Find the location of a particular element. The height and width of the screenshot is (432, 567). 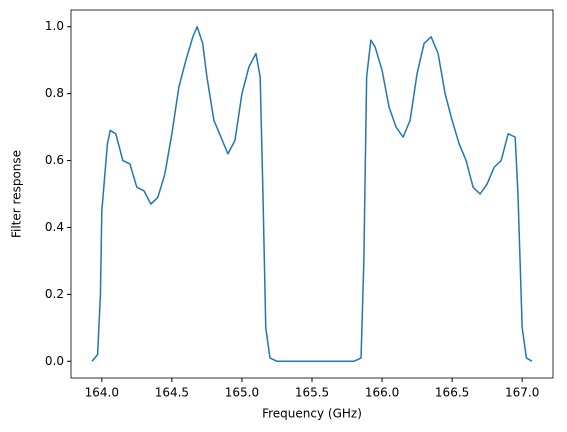

y-tick-label: 1.0 is located at coordinates (54, 26).